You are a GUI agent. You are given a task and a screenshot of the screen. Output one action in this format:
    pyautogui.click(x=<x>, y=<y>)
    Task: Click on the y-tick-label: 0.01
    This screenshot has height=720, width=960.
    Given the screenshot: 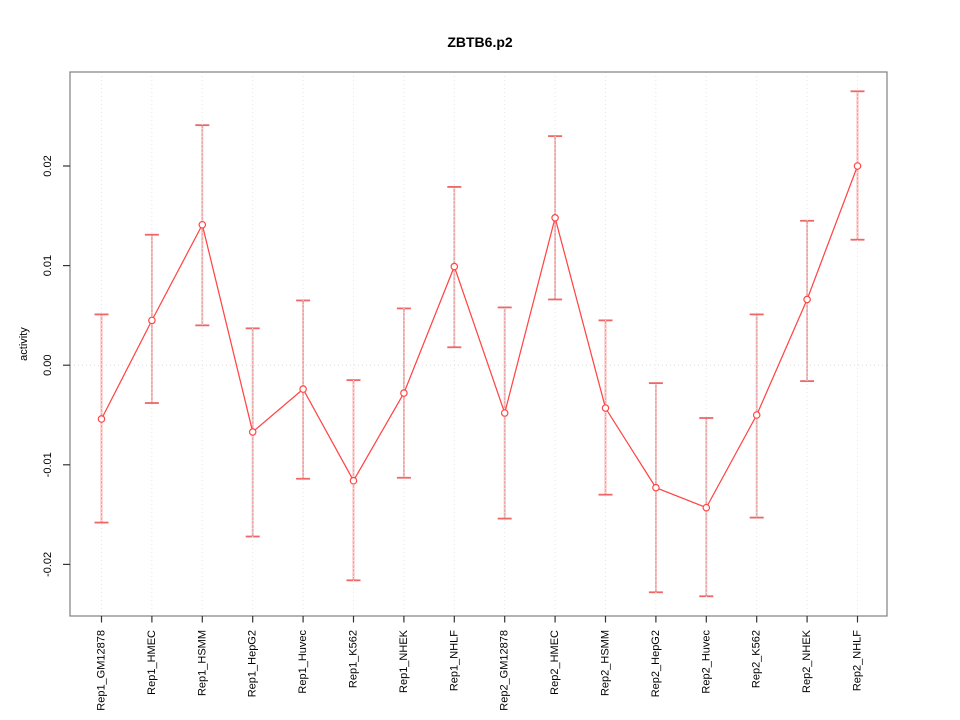 What is the action you would take?
    pyautogui.click(x=48, y=265)
    